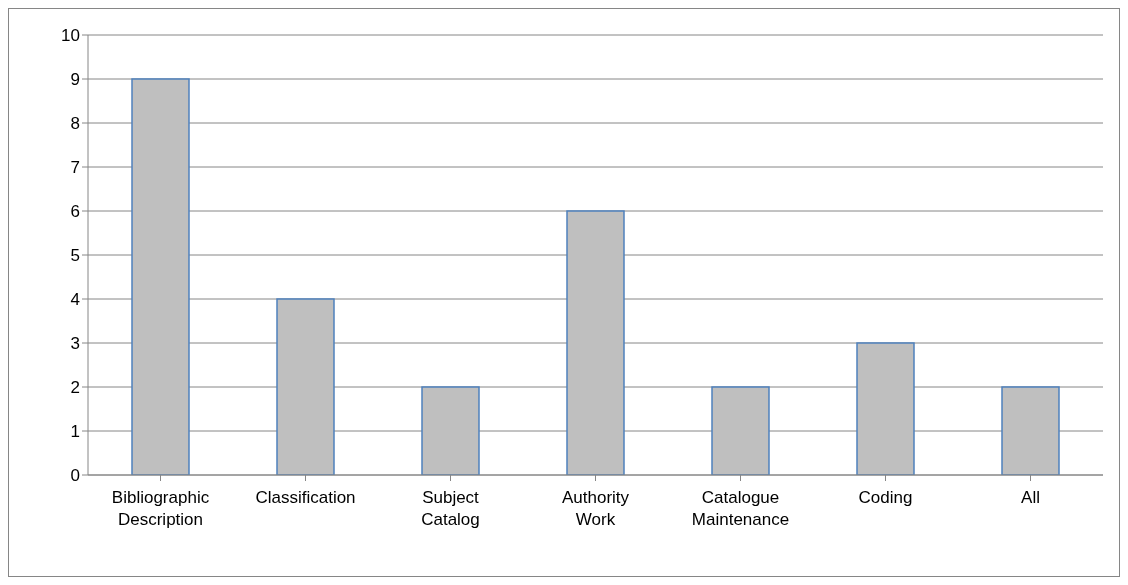 The image size is (1128, 585). What do you see at coordinates (75, 432) in the screenshot?
I see `y-tick-label: 1` at bounding box center [75, 432].